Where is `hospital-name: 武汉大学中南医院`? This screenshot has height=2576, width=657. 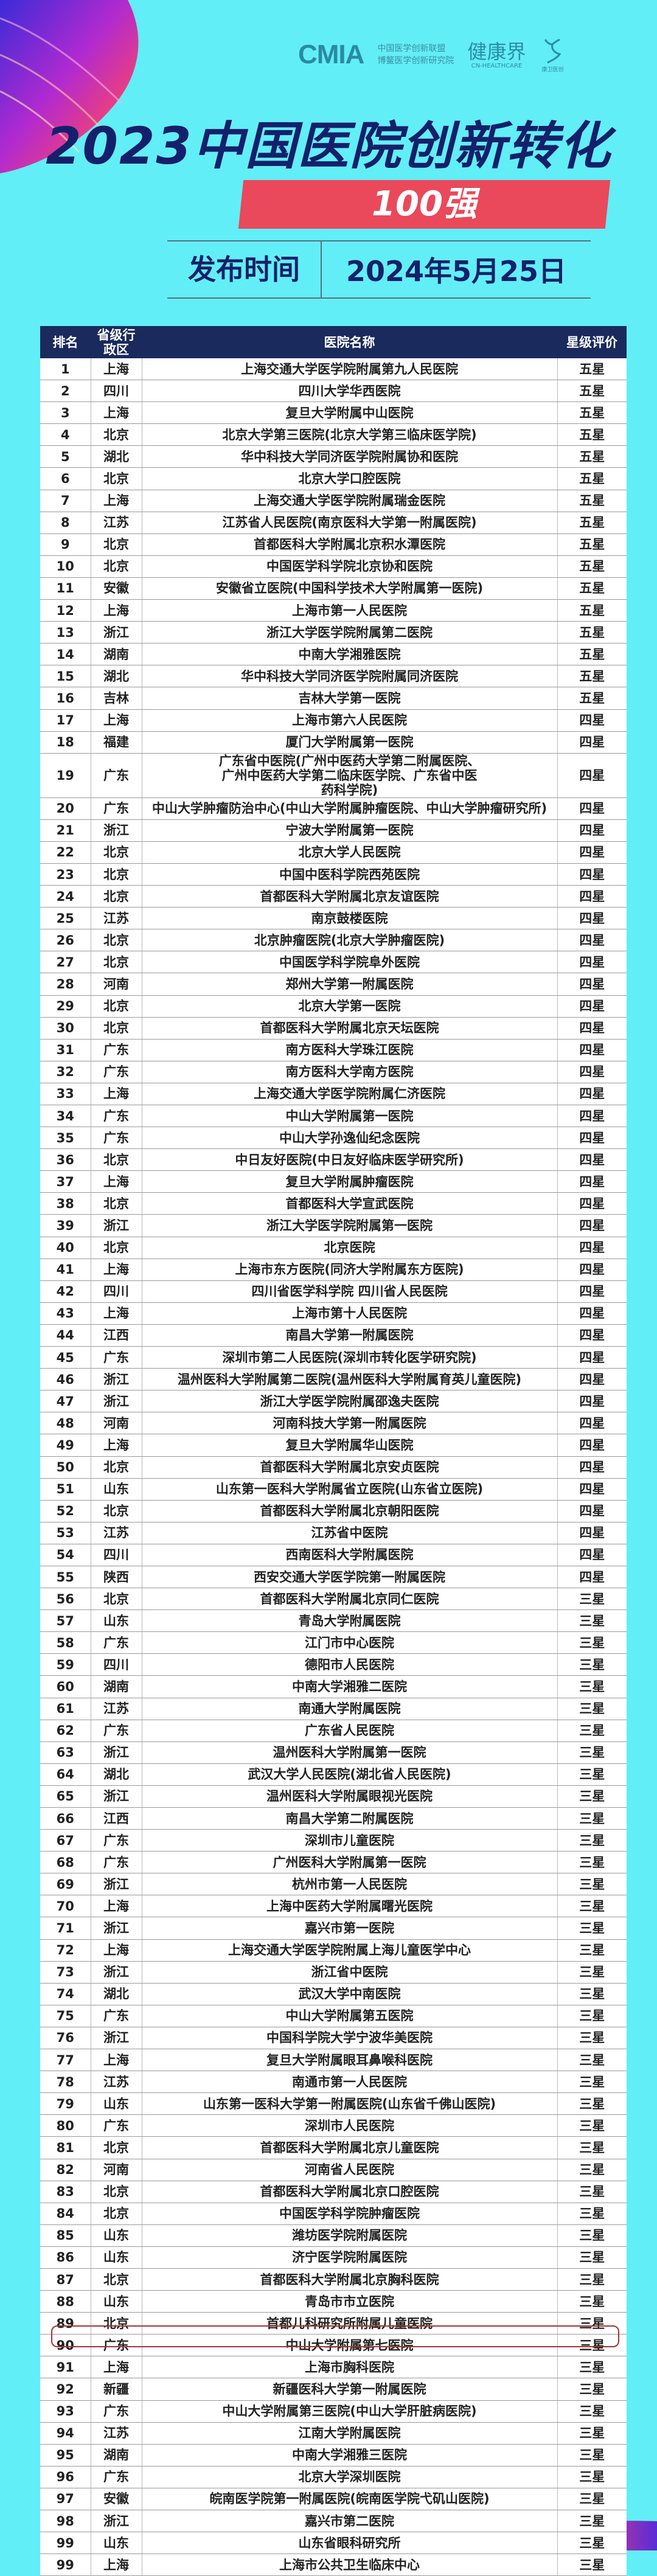
hospital-name: 武汉大学中南医院 is located at coordinates (349, 1994).